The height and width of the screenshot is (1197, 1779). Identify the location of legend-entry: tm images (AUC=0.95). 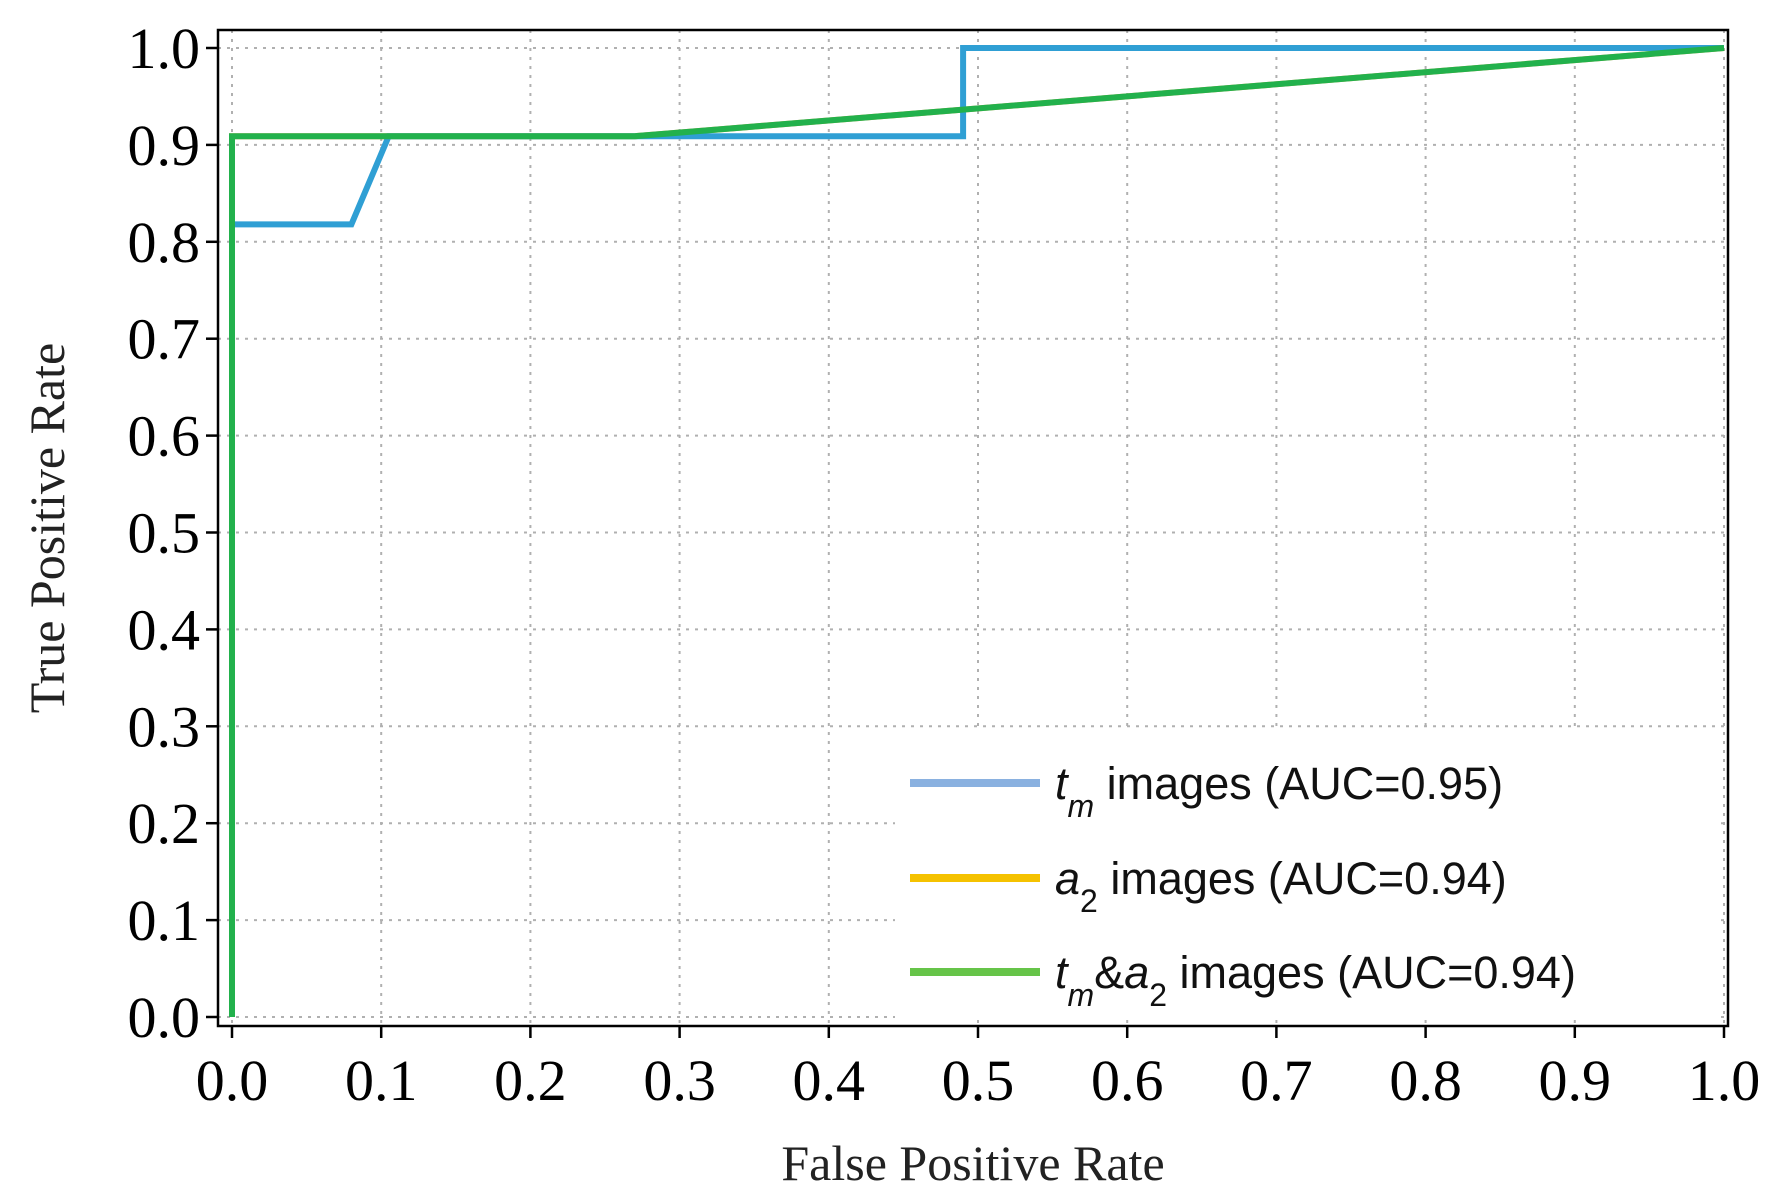
(1279, 791).